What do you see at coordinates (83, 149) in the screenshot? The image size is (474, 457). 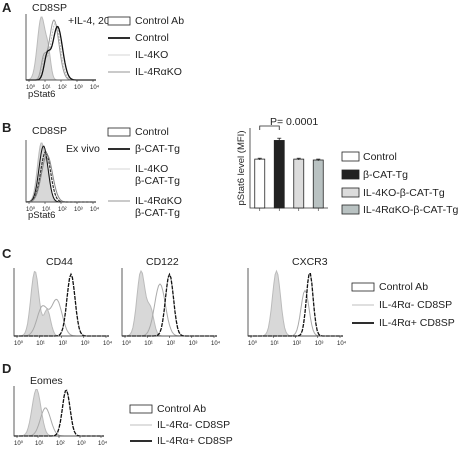 I see `panel-b-annotation: Ex vivo` at bounding box center [83, 149].